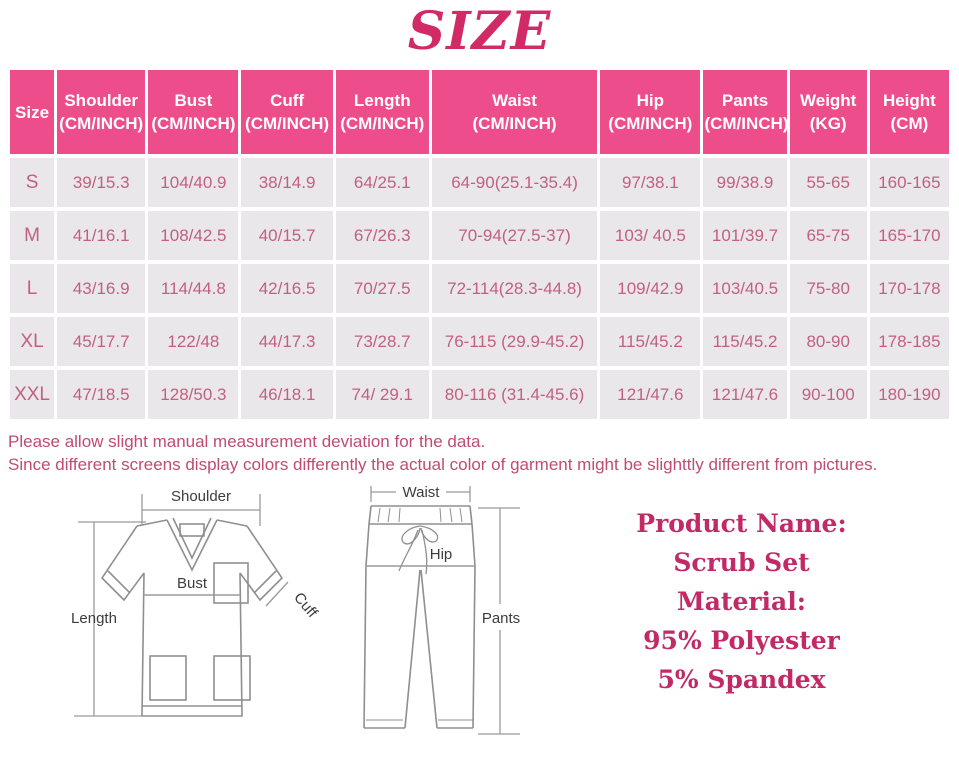 The height and width of the screenshot is (765, 959). I want to click on size-value-cell: 41/16.1, so click(101, 235).